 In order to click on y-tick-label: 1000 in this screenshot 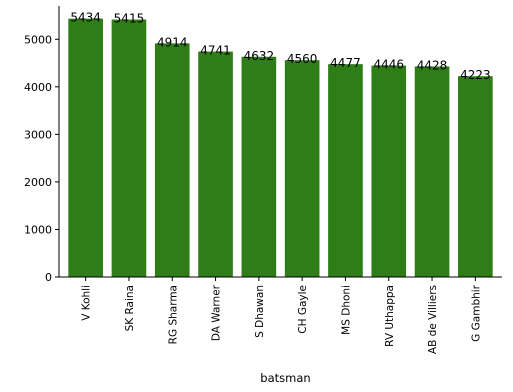, I will do `click(38, 229)`.